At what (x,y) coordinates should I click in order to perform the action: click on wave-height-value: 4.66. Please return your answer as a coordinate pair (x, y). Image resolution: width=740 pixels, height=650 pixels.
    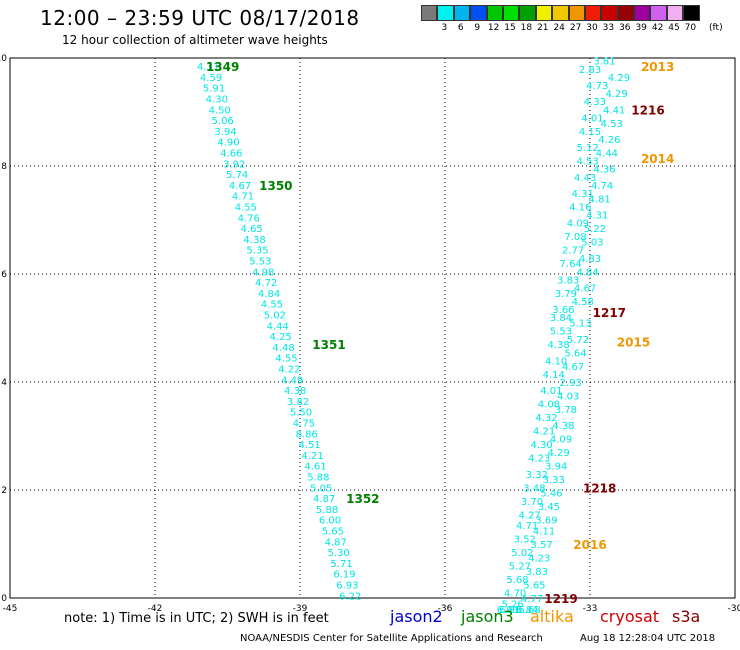
    Looking at the image, I should click on (231, 154).